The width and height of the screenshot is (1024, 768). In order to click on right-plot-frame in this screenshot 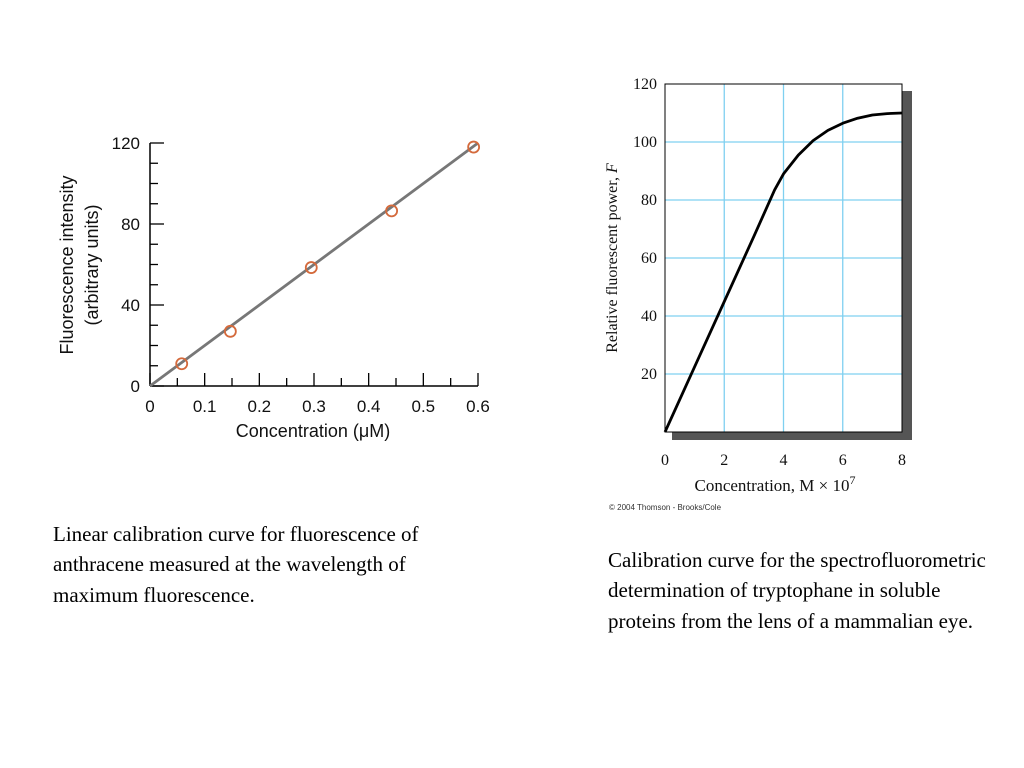, I will do `click(783, 258)`.